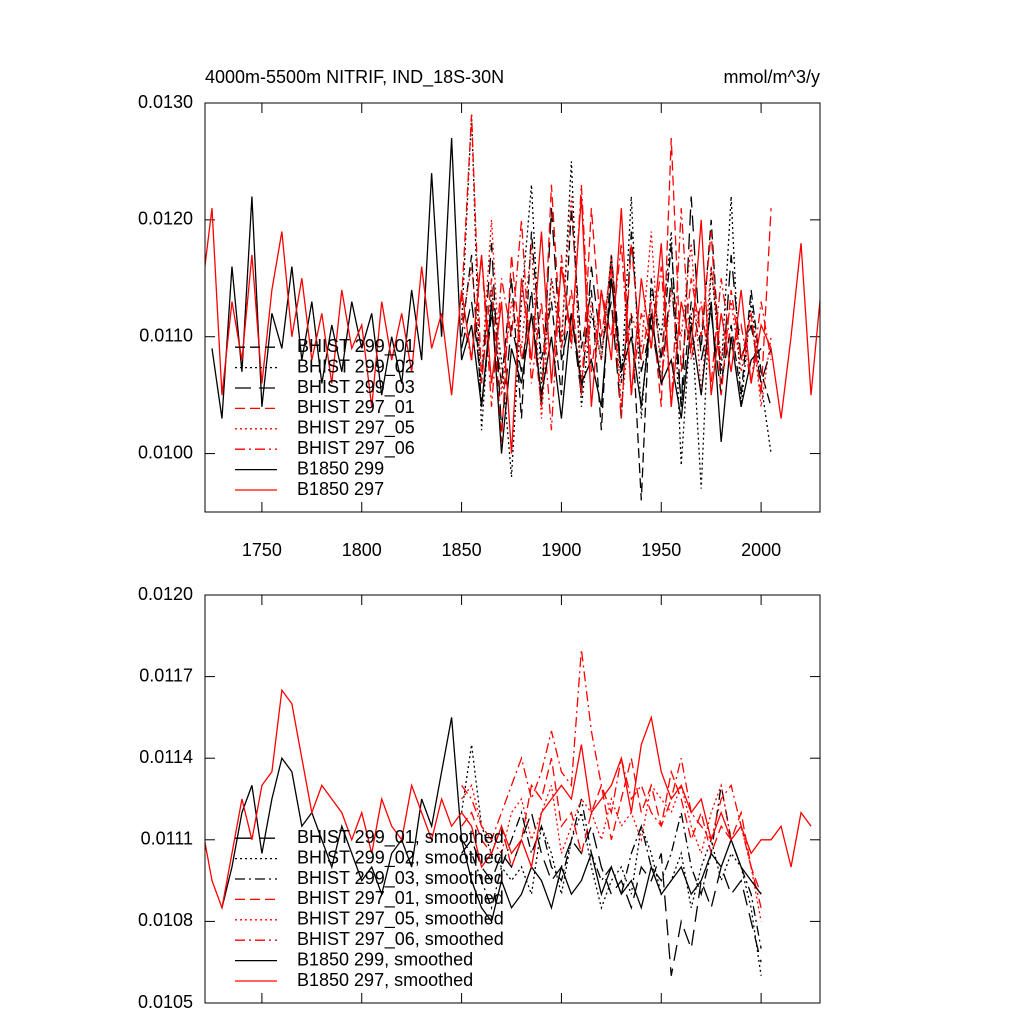  I want to click on legend-label: B1850 299, smoothed, so click(385, 959).